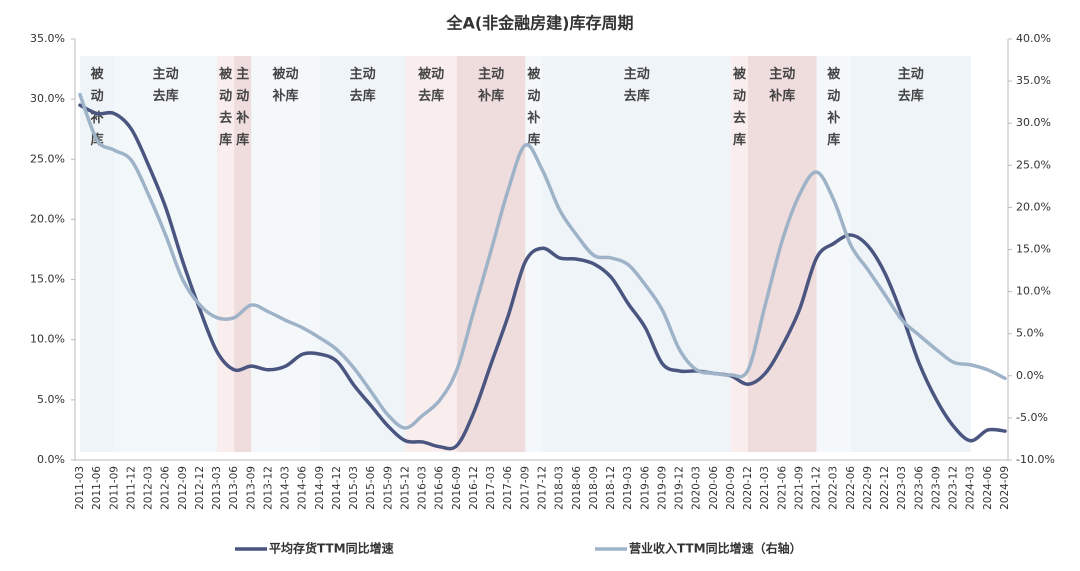 The width and height of the screenshot is (1080, 571). Describe the element at coordinates (936, 488) in the screenshot. I see `x-tick-label: 2023-09` at that location.